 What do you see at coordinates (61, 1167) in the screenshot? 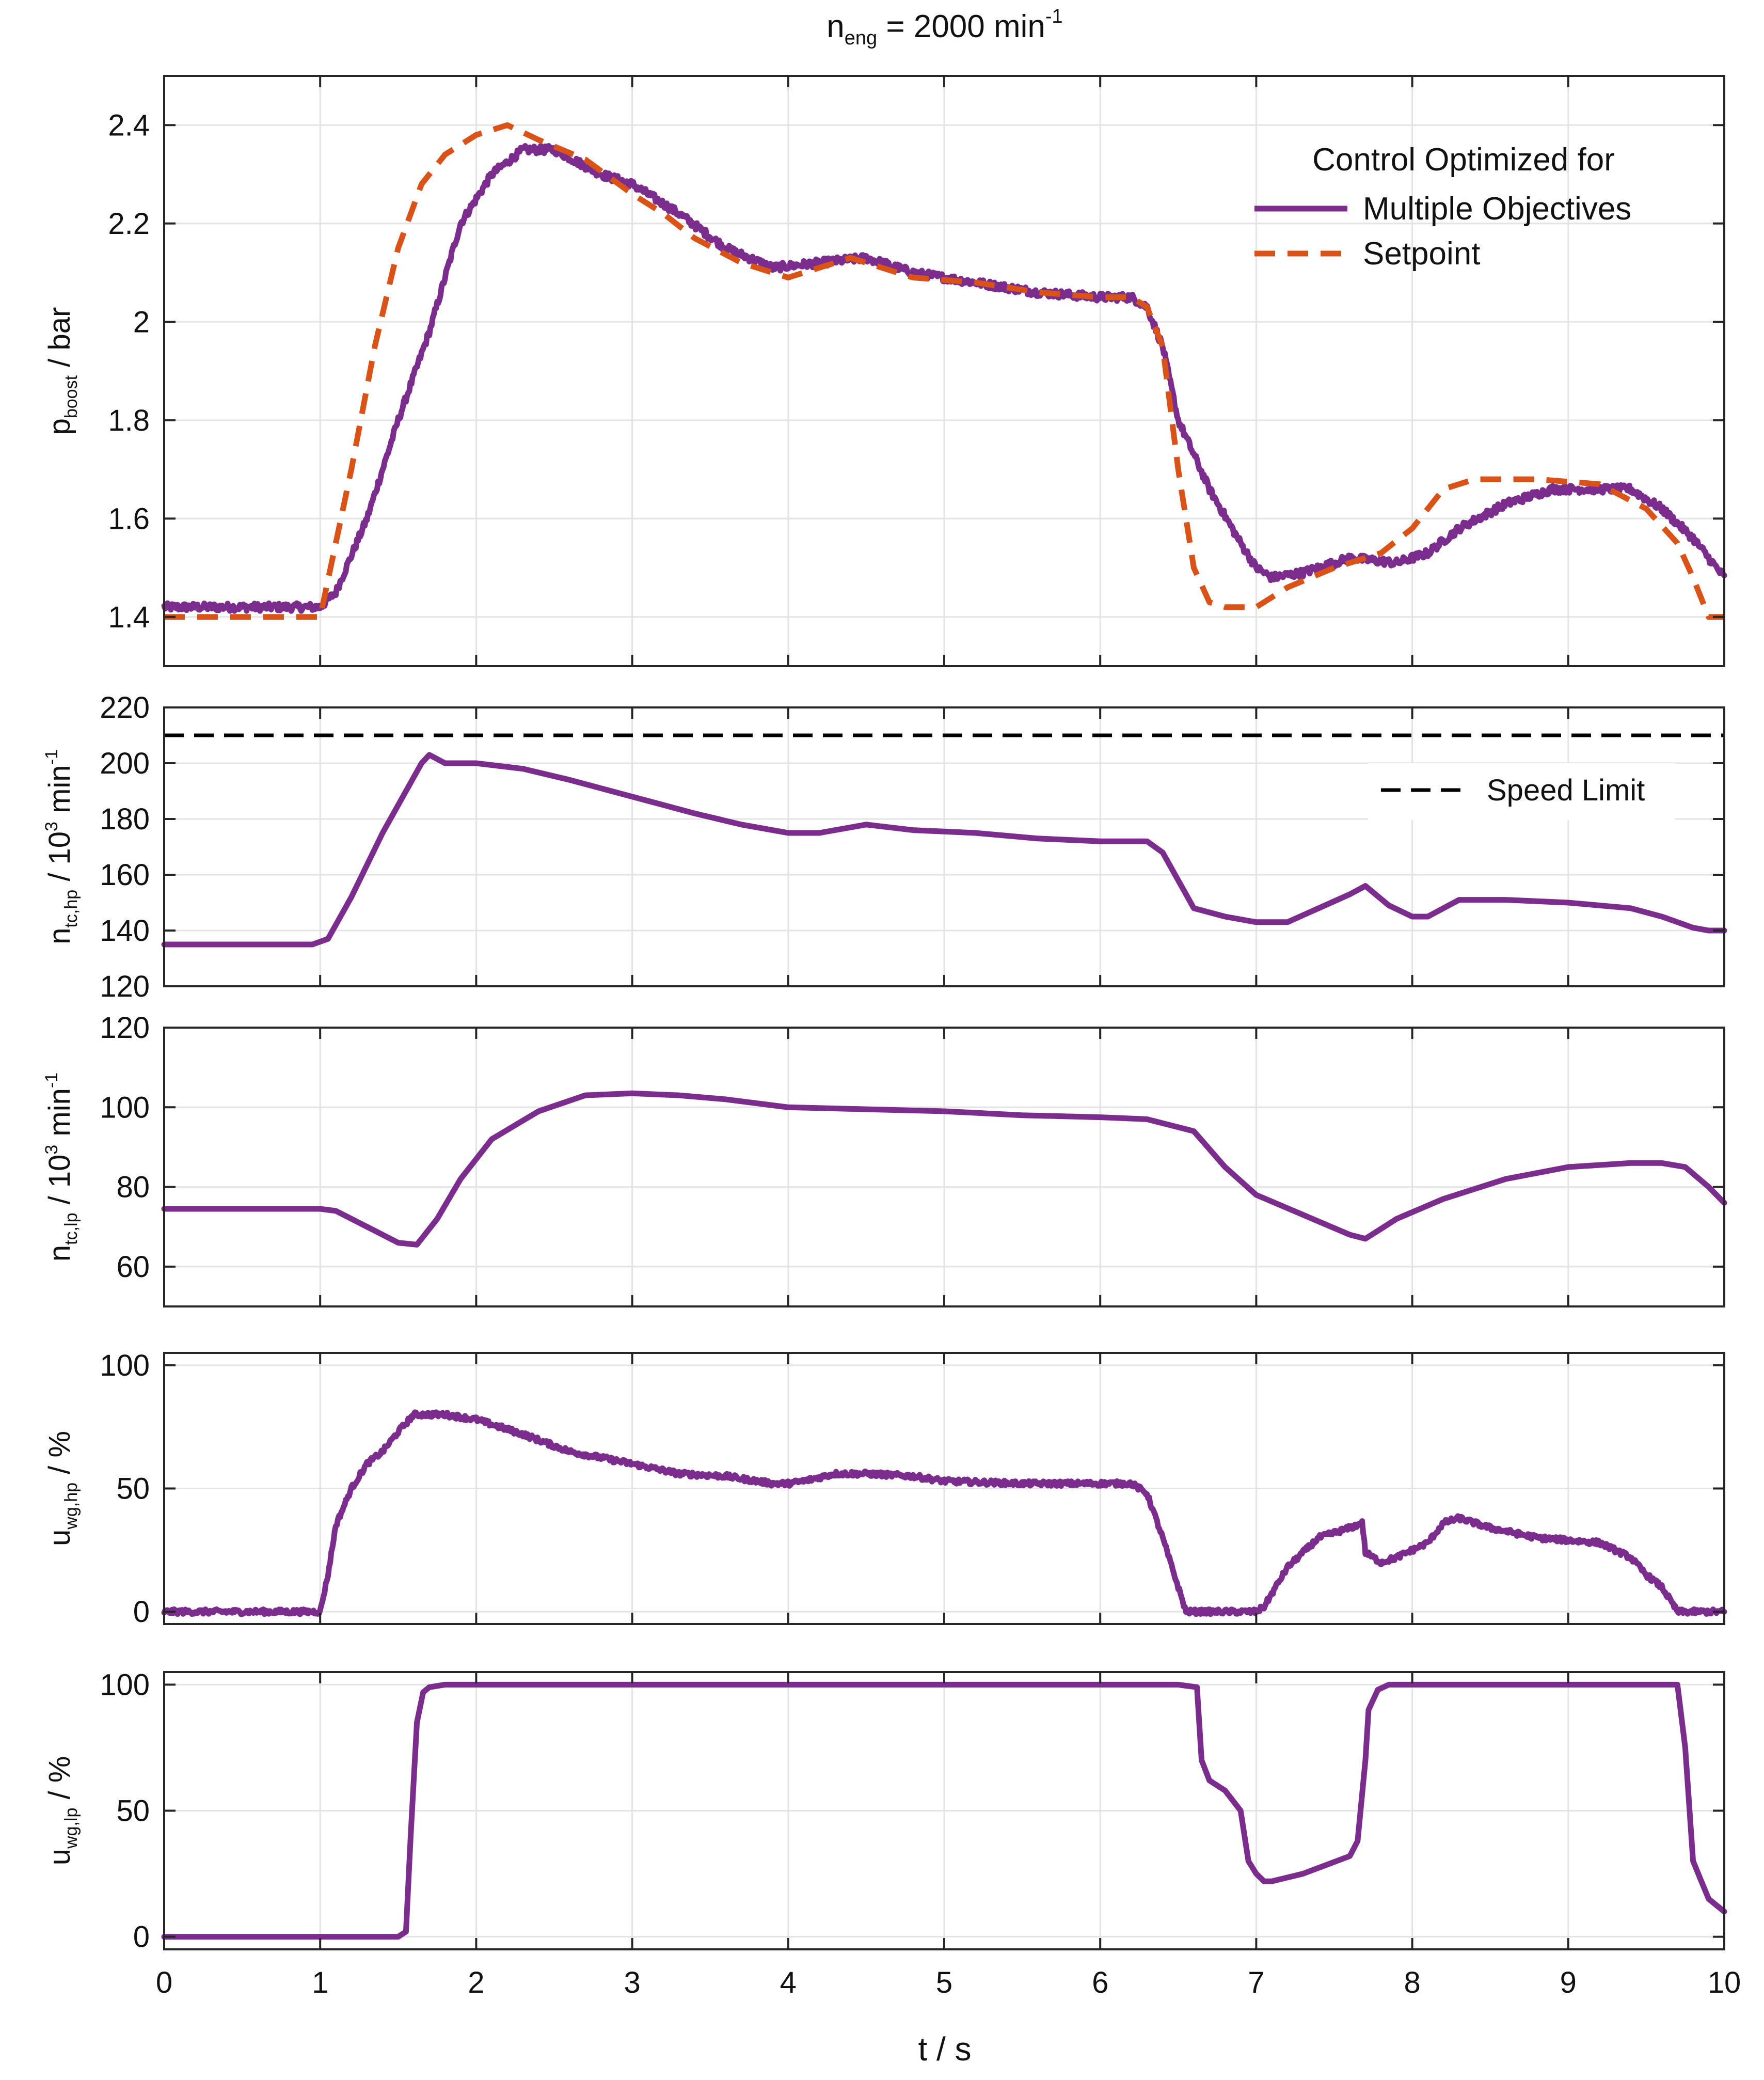
I see `y-axis-label: ntc,lp / 103 min-1` at bounding box center [61, 1167].